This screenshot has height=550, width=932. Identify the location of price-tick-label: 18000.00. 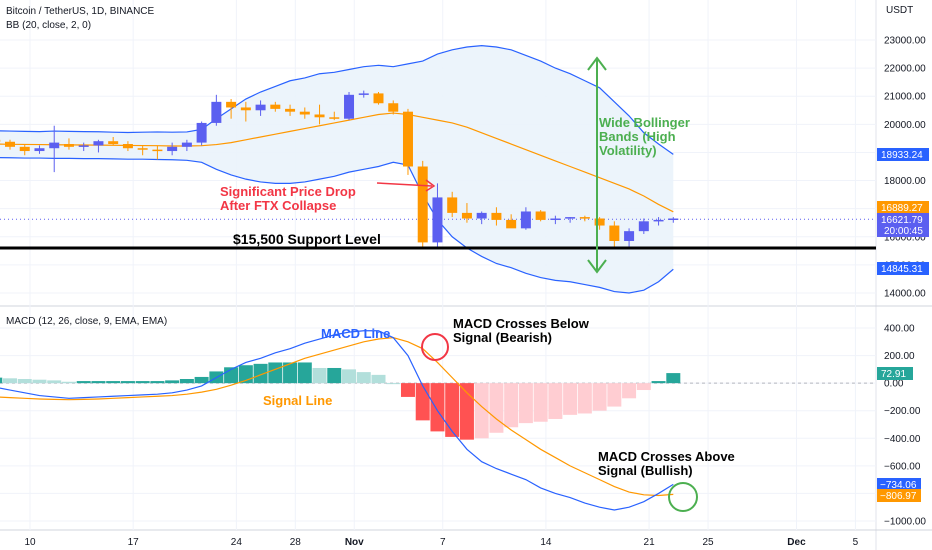
(905, 181).